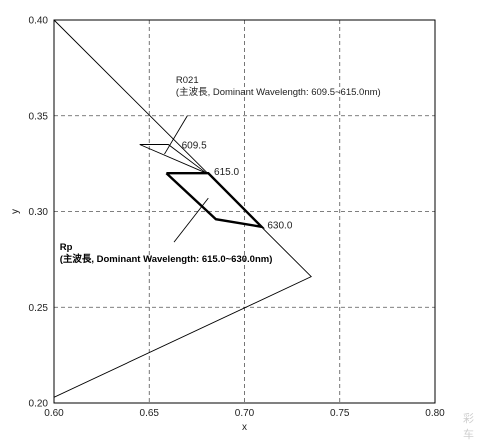 The height and width of the screenshot is (443, 479). What do you see at coordinates (187, 80) in the screenshot?
I see `annotation-title: R021` at bounding box center [187, 80].